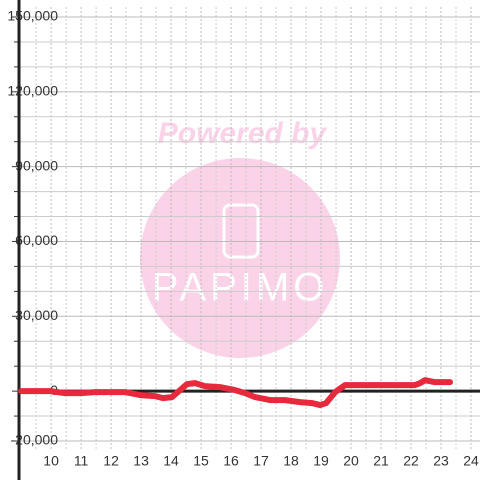 The image size is (480, 480). I want to click on y-tick-label: -20,000, so click(35, 440).